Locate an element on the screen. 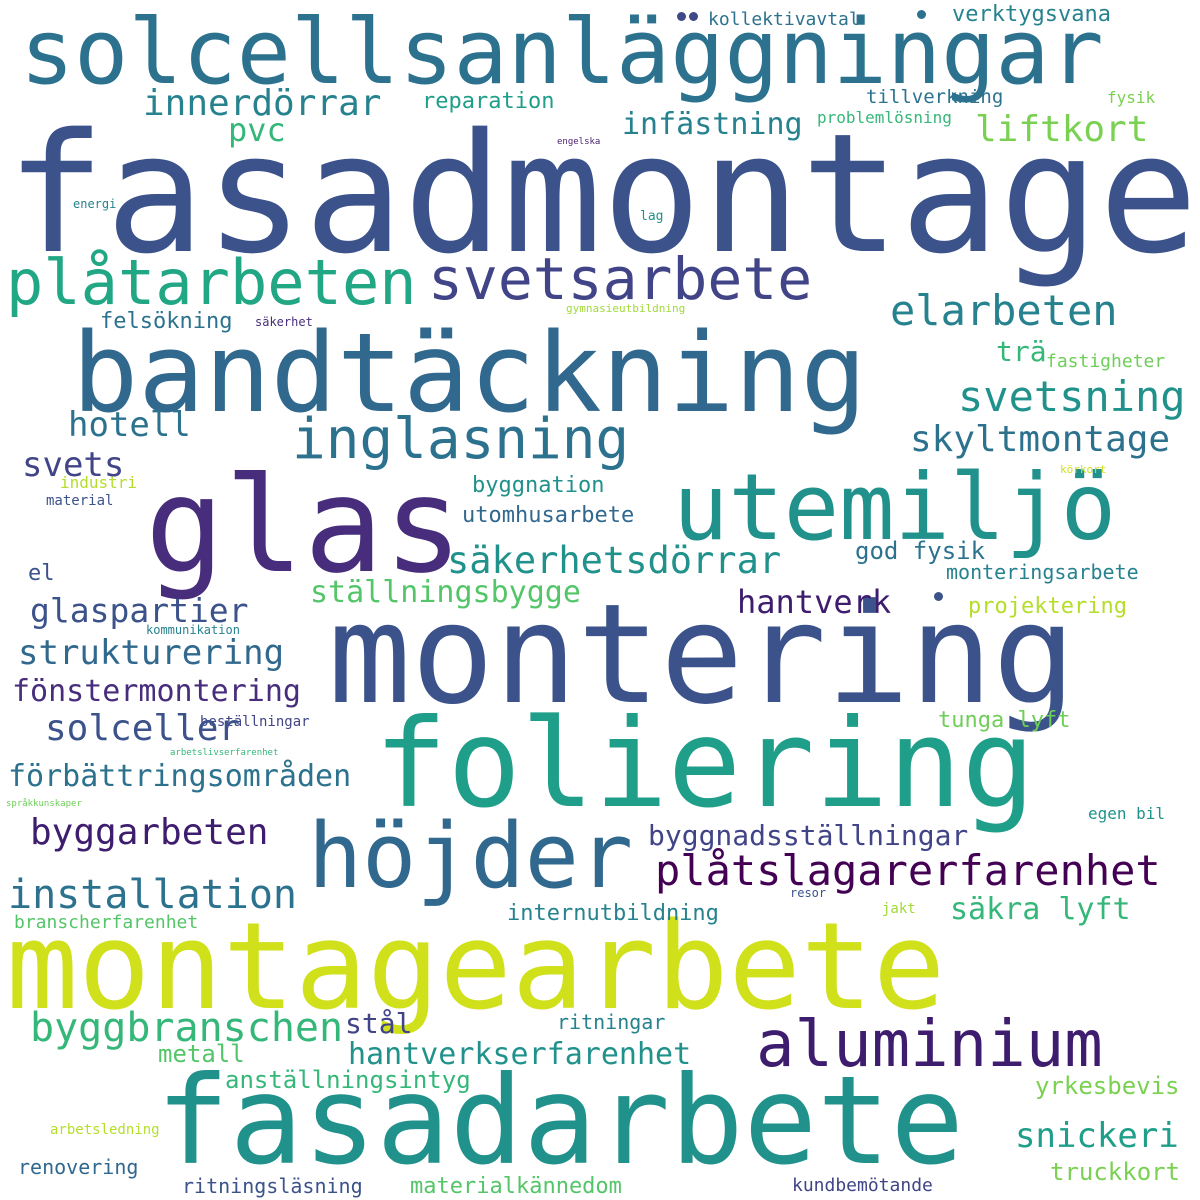 This screenshot has height=1200, width=1200. word: renovering is located at coordinates (78, 1167).